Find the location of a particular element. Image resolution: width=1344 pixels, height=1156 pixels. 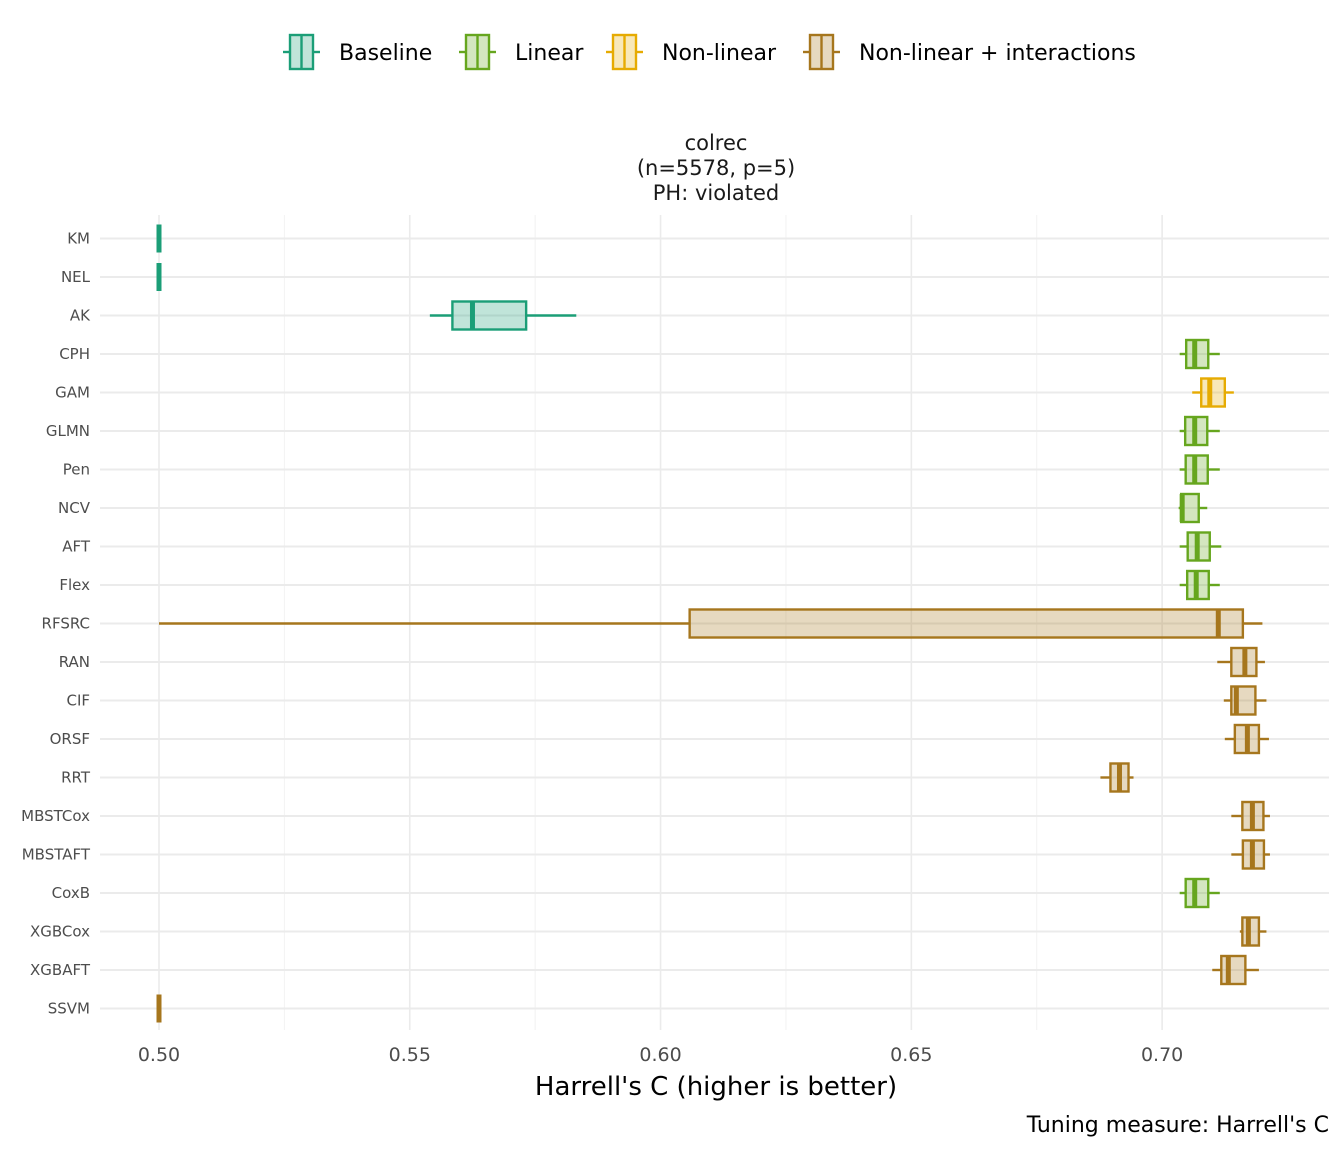

x-tick-label: 0.50 is located at coordinates (159, 1055).